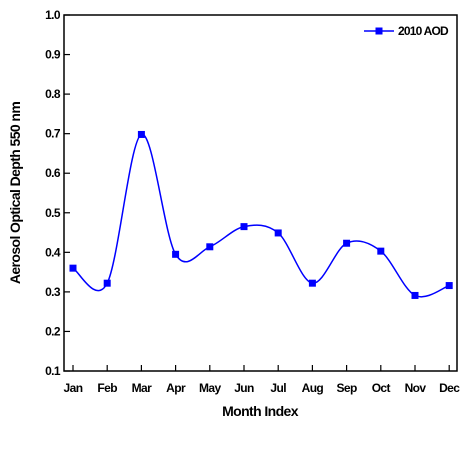 This screenshot has width=467, height=451. I want to click on x-tick-label: May, so click(210, 388).